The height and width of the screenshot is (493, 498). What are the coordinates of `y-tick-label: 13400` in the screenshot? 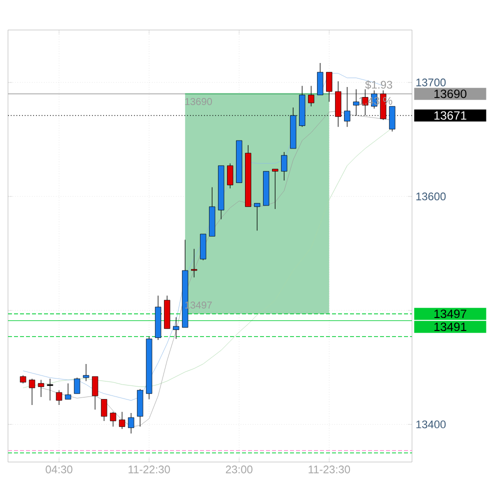 It's located at (431, 424).